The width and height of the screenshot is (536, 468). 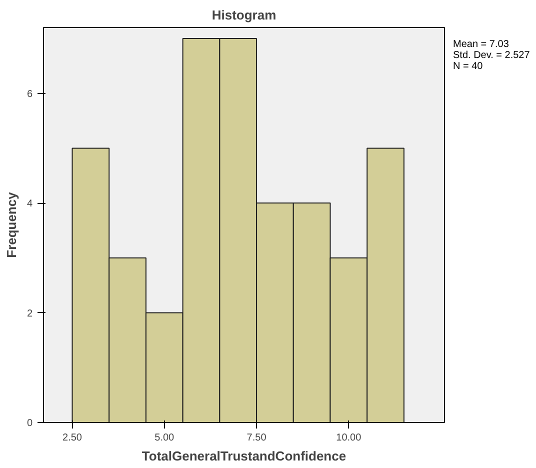 I want to click on y-tick-label: 2, so click(x=29, y=314).